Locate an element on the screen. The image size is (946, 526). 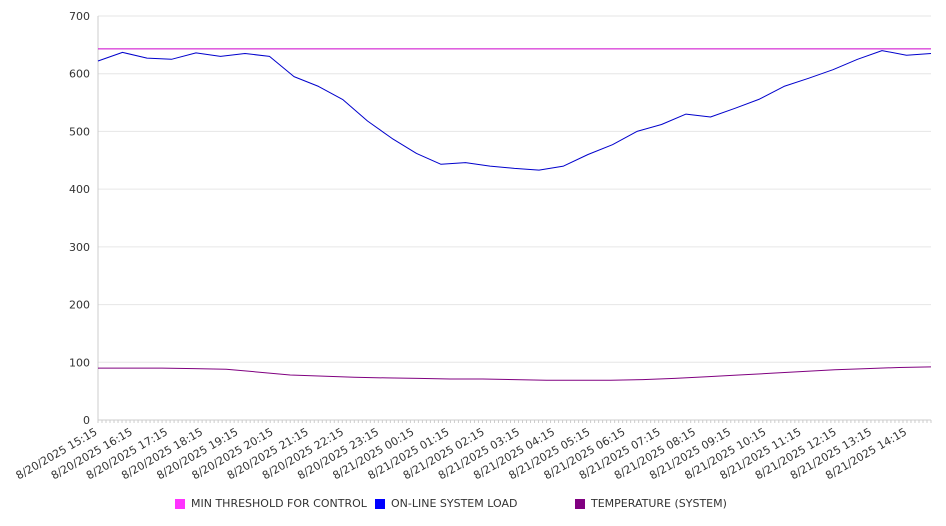
y-tick-label: 300 is located at coordinates (79, 247).